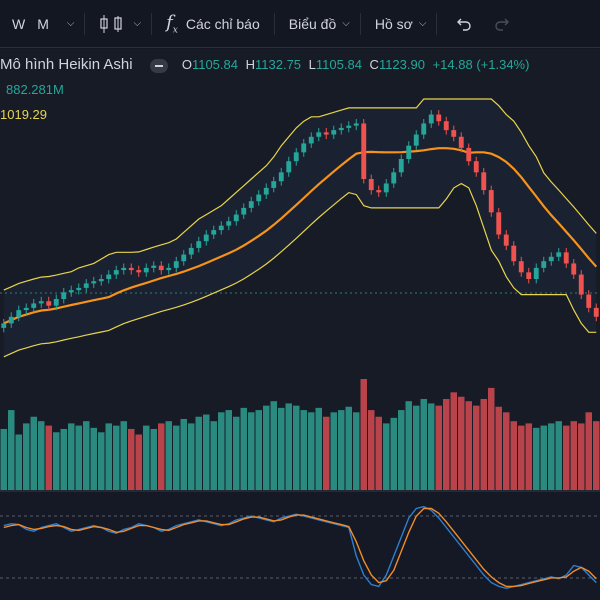  I want to click on interval-w-button: W, so click(18, 24).